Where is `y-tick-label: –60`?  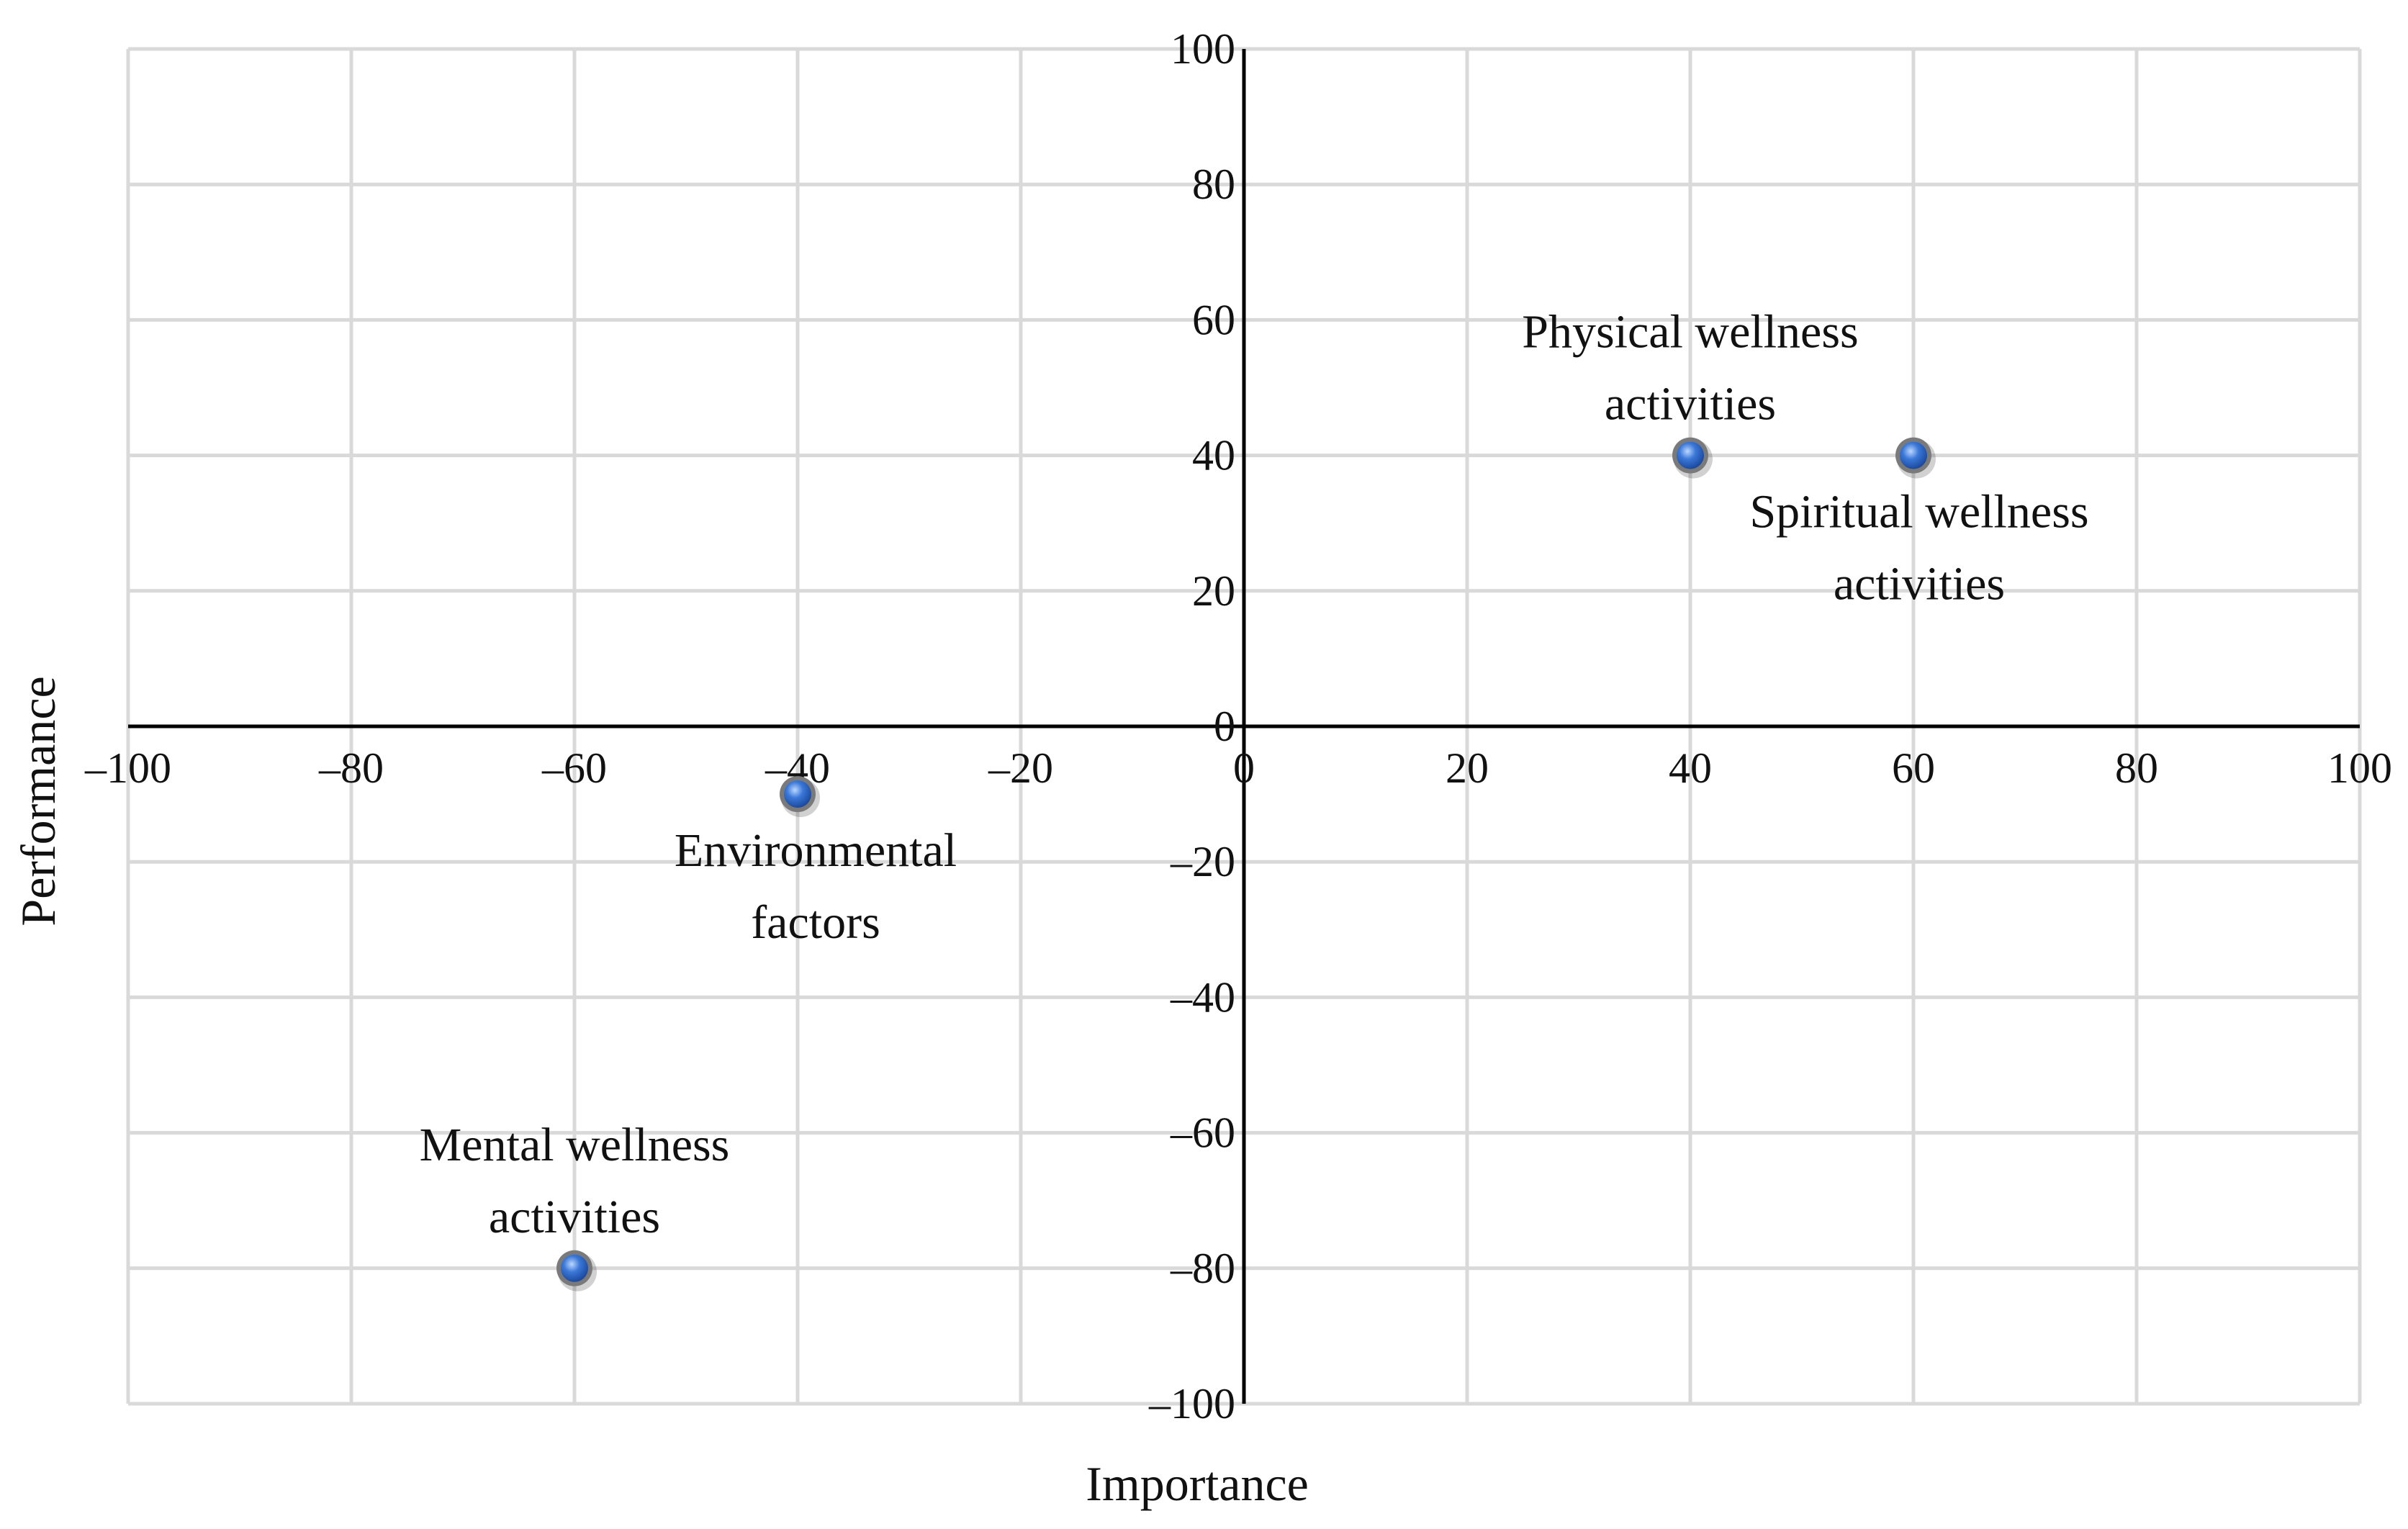 y-tick-label: –60 is located at coordinates (1202, 1133).